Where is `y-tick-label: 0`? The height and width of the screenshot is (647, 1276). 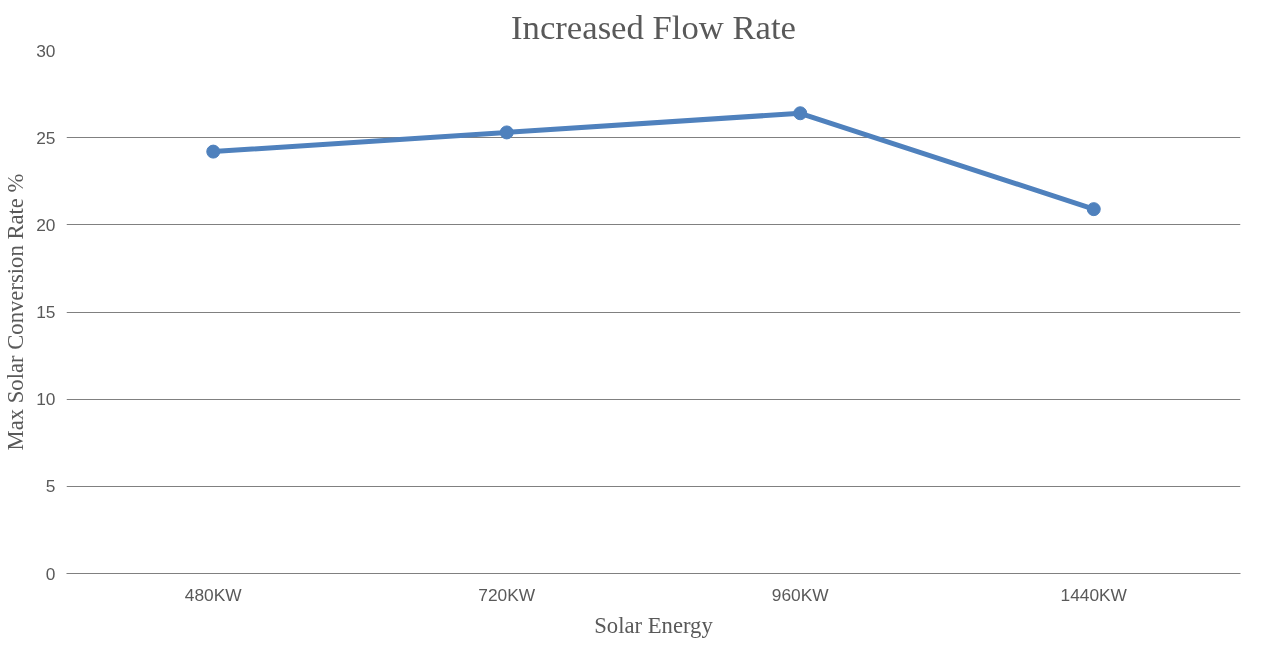 y-tick-label: 0 is located at coordinates (50, 573).